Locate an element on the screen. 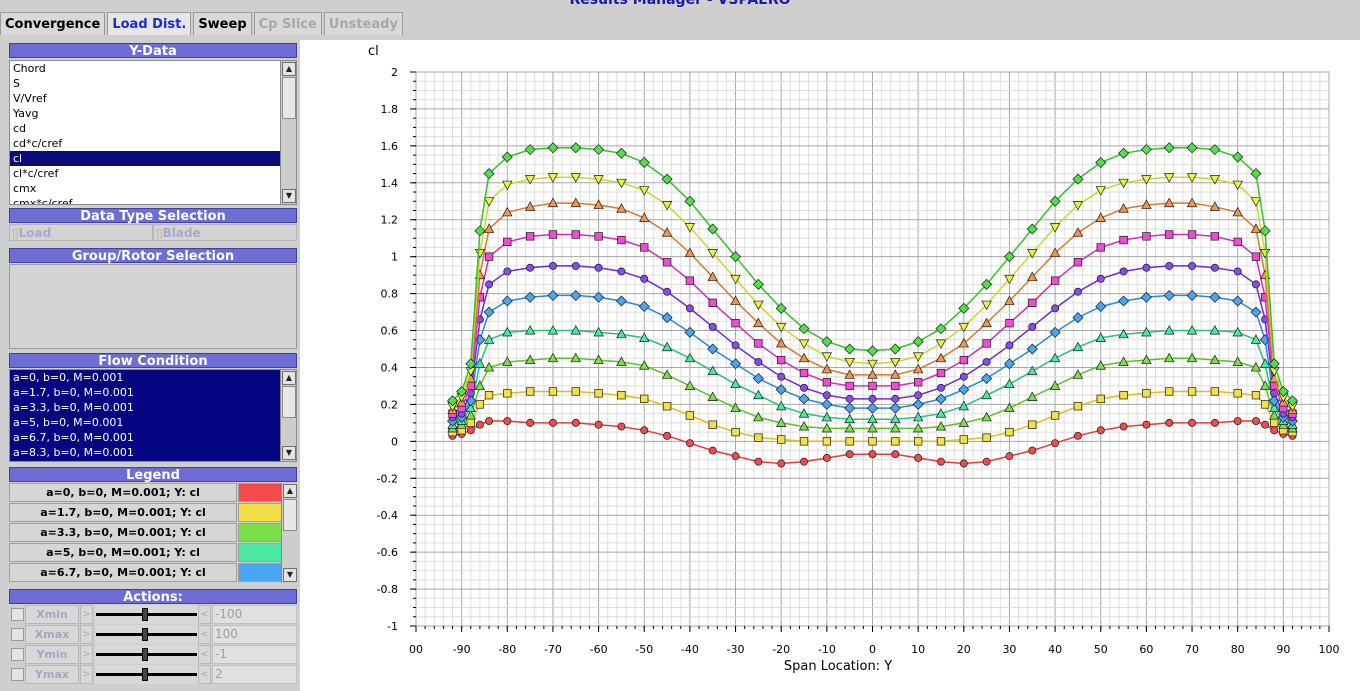 The width and height of the screenshot is (1360, 691). flow-scrollbar: ▲ ▼ is located at coordinates (288, 415).